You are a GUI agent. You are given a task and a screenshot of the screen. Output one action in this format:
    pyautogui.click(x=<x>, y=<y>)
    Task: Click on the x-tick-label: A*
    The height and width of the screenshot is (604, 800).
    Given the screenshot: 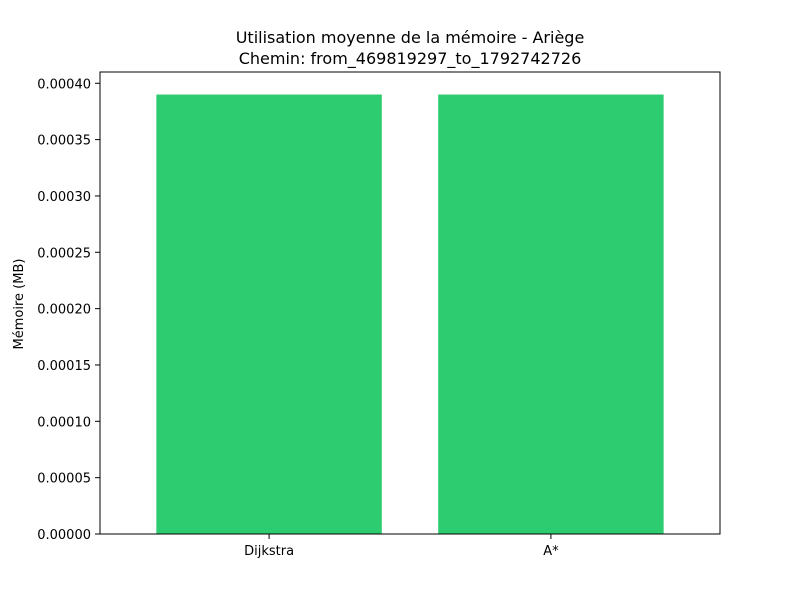 What is the action you would take?
    pyautogui.click(x=551, y=551)
    